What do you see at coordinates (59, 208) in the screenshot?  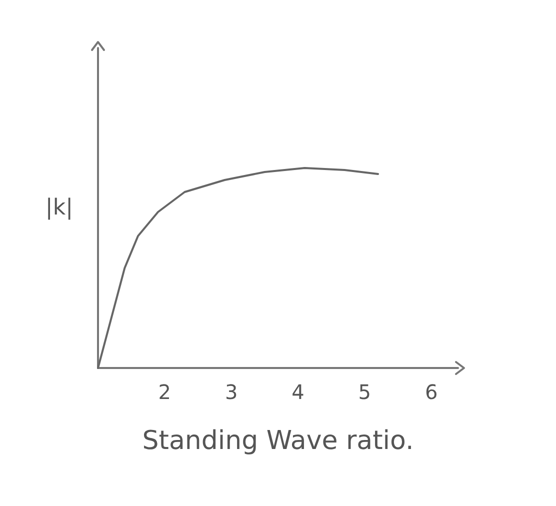 I see `y-axis-title: |k|` at bounding box center [59, 208].